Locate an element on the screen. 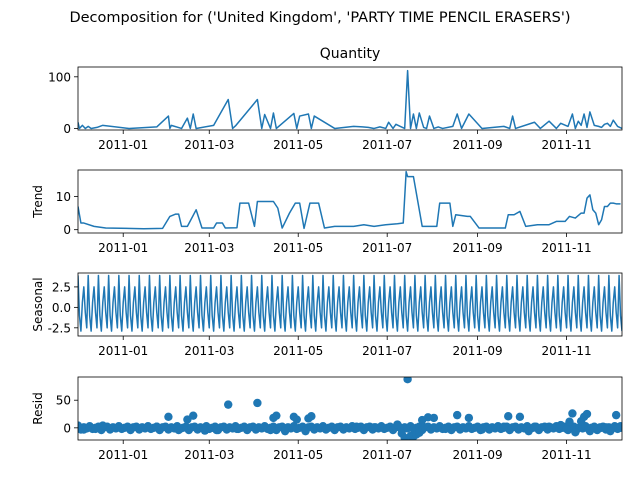 Image resolution: width=640 pixels, height=480 pixels. y-axis-label: Trend is located at coordinates (38, 202).